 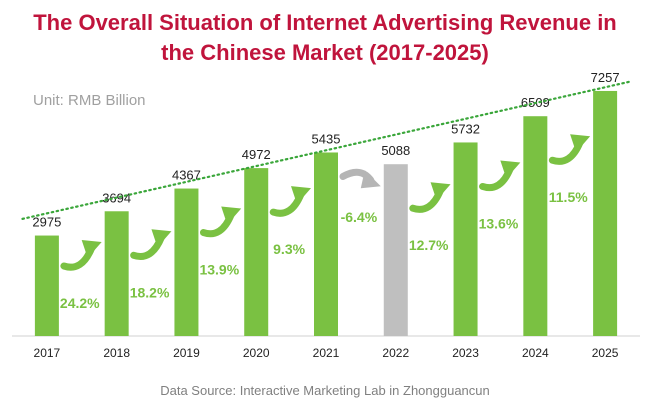 I want to click on tick-label-2018: 2018, so click(x=116, y=353).